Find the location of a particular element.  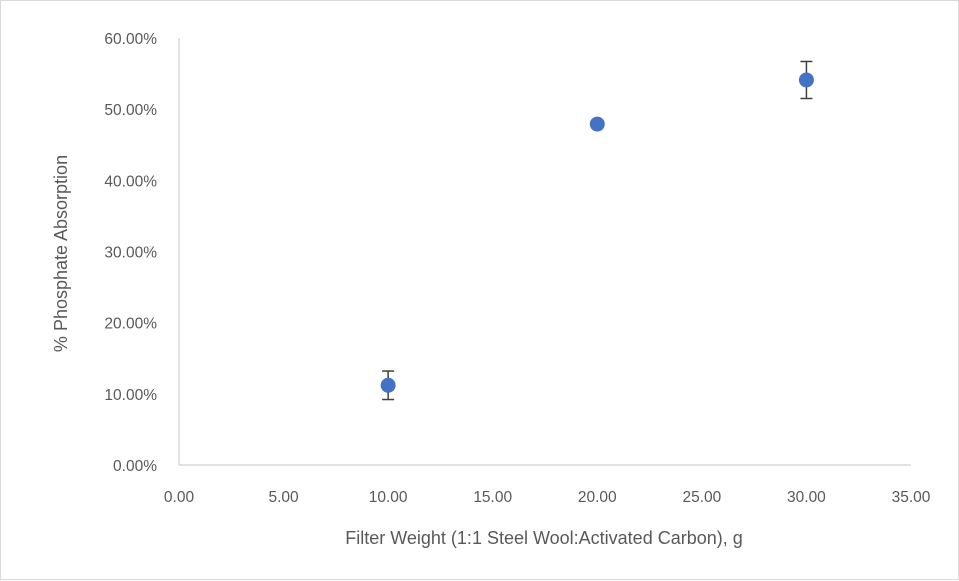

x-tick-label: 15.00 is located at coordinates (492, 497).